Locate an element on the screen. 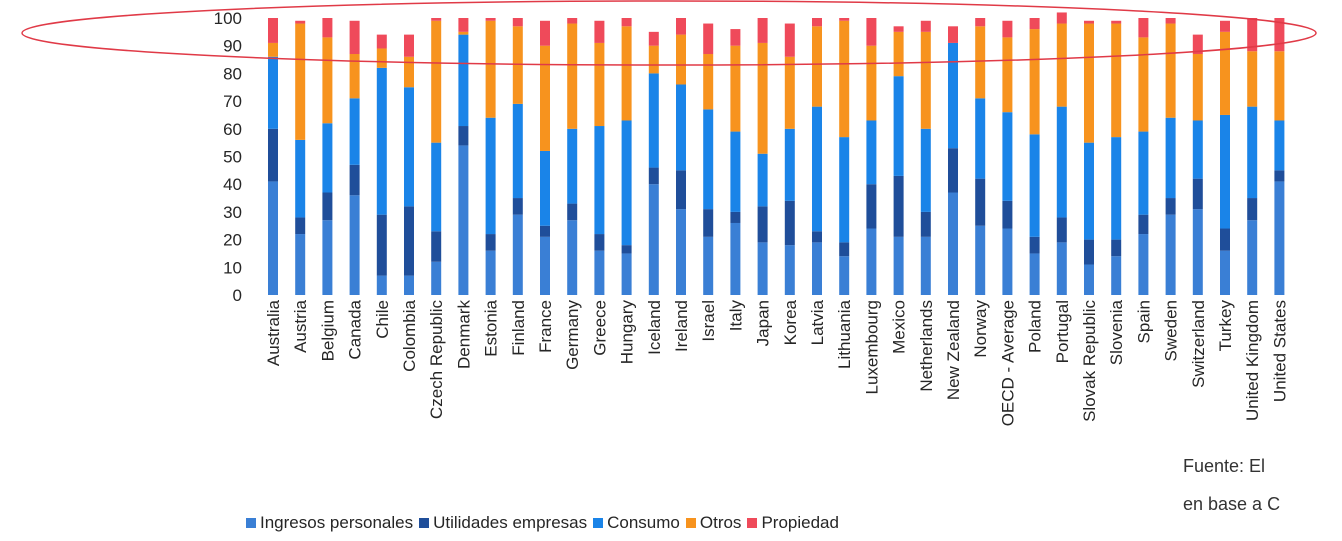 The image size is (1342, 541). x-tick-label: Japan is located at coordinates (763, 323).